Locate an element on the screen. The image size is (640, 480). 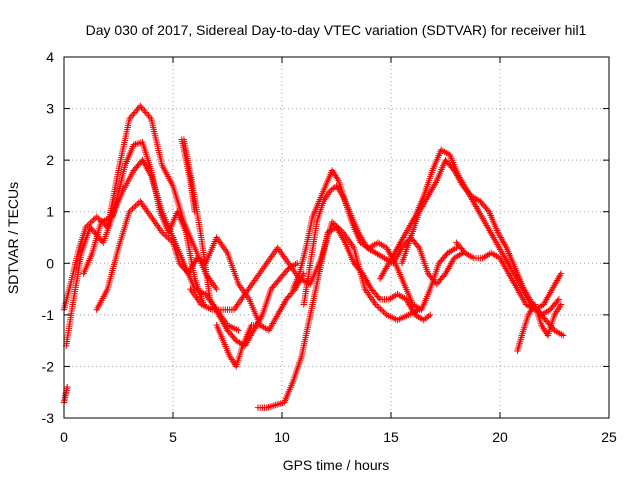
x-tick-label: 10 is located at coordinates (282, 437).